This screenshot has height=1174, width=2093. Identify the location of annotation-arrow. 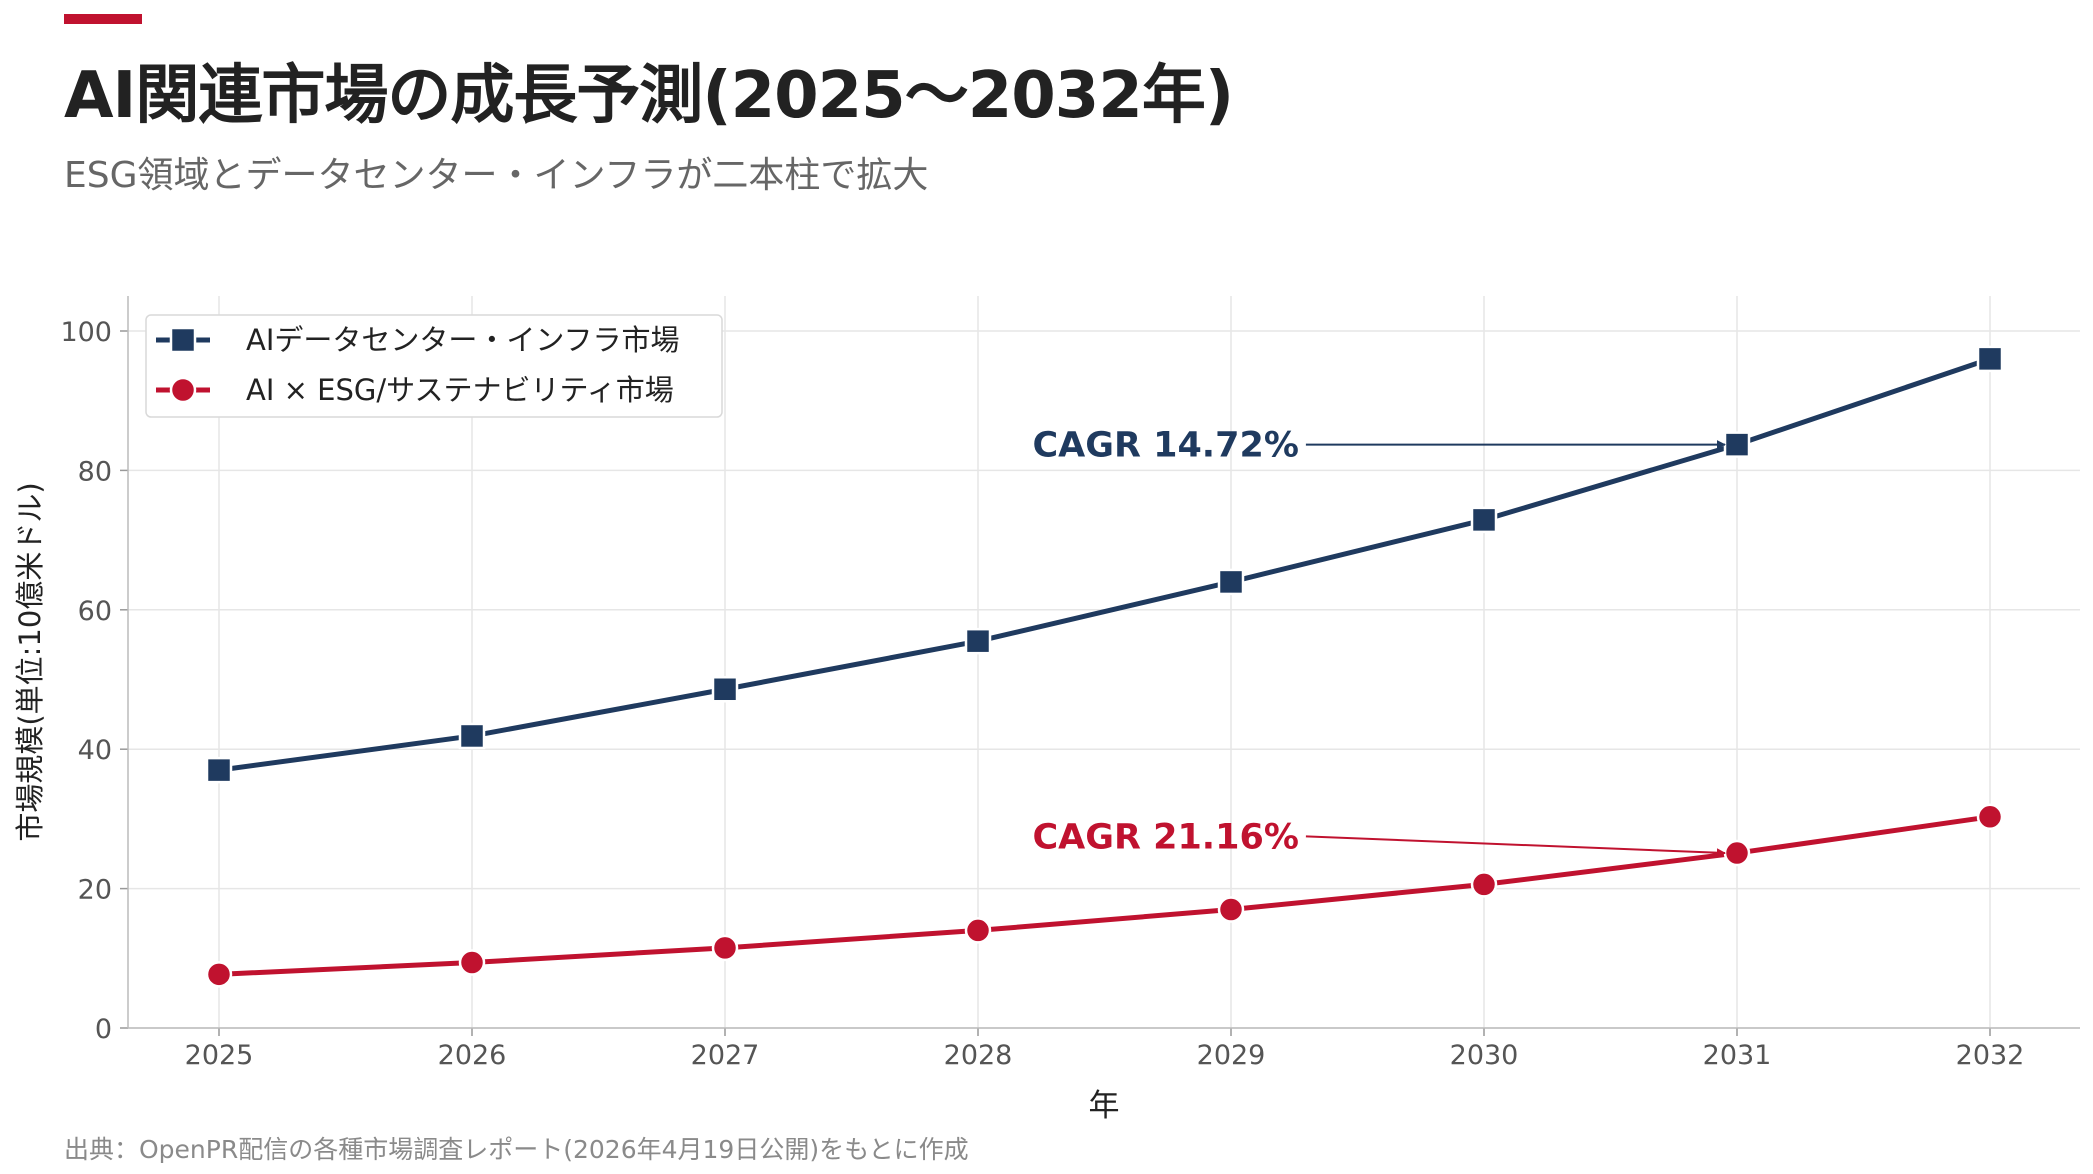
(1515, 846).